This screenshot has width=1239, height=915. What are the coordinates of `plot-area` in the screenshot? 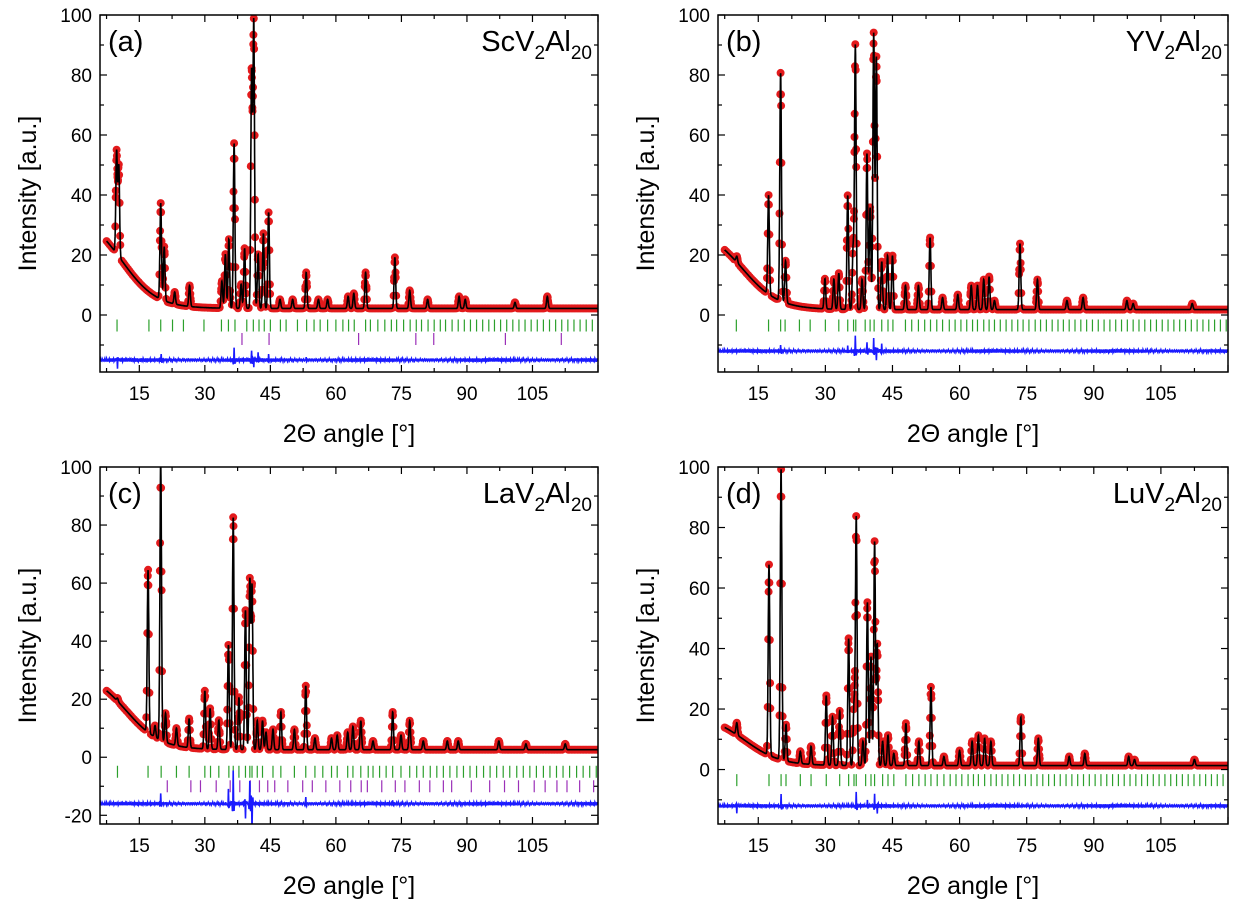 It's located at (973, 194).